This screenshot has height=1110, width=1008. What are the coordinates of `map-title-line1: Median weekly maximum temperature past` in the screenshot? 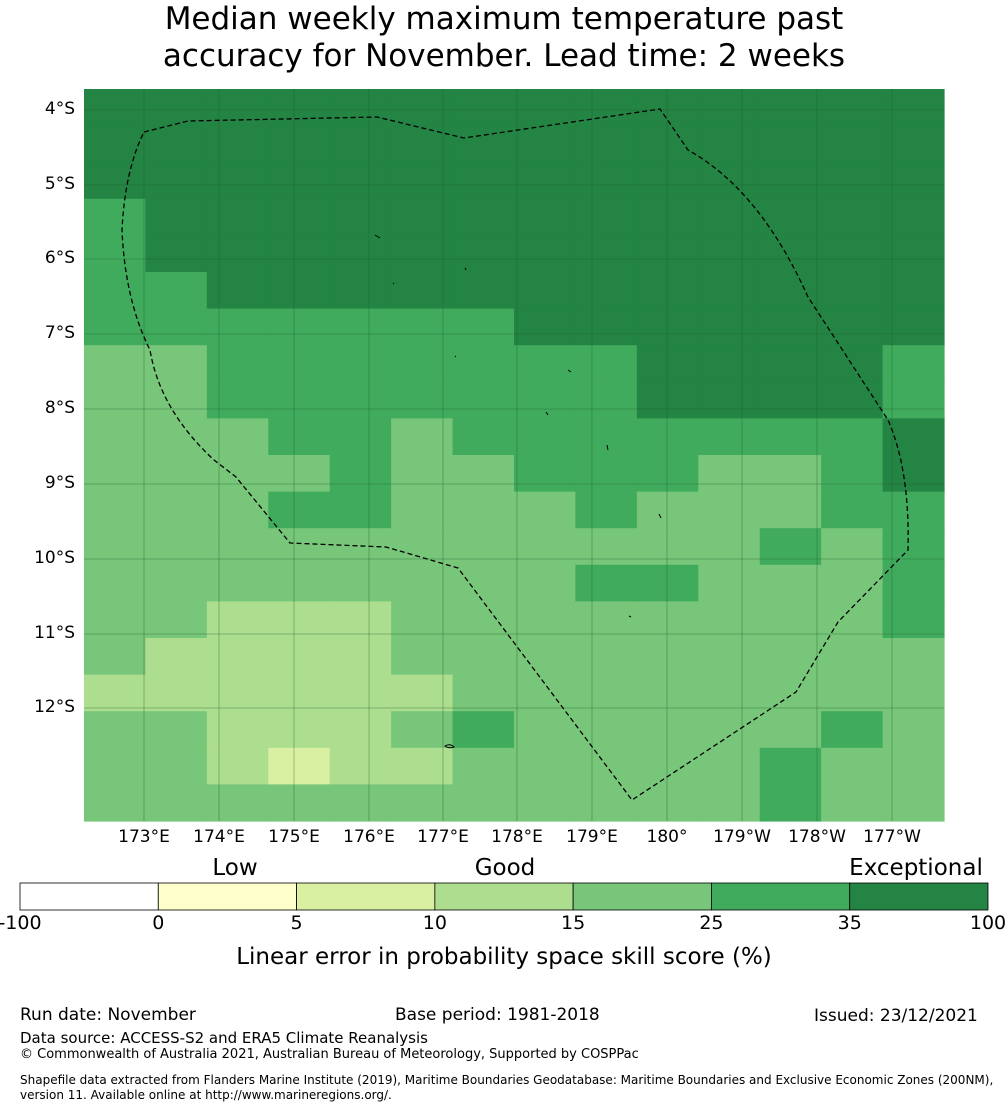 It's located at (504, 19).